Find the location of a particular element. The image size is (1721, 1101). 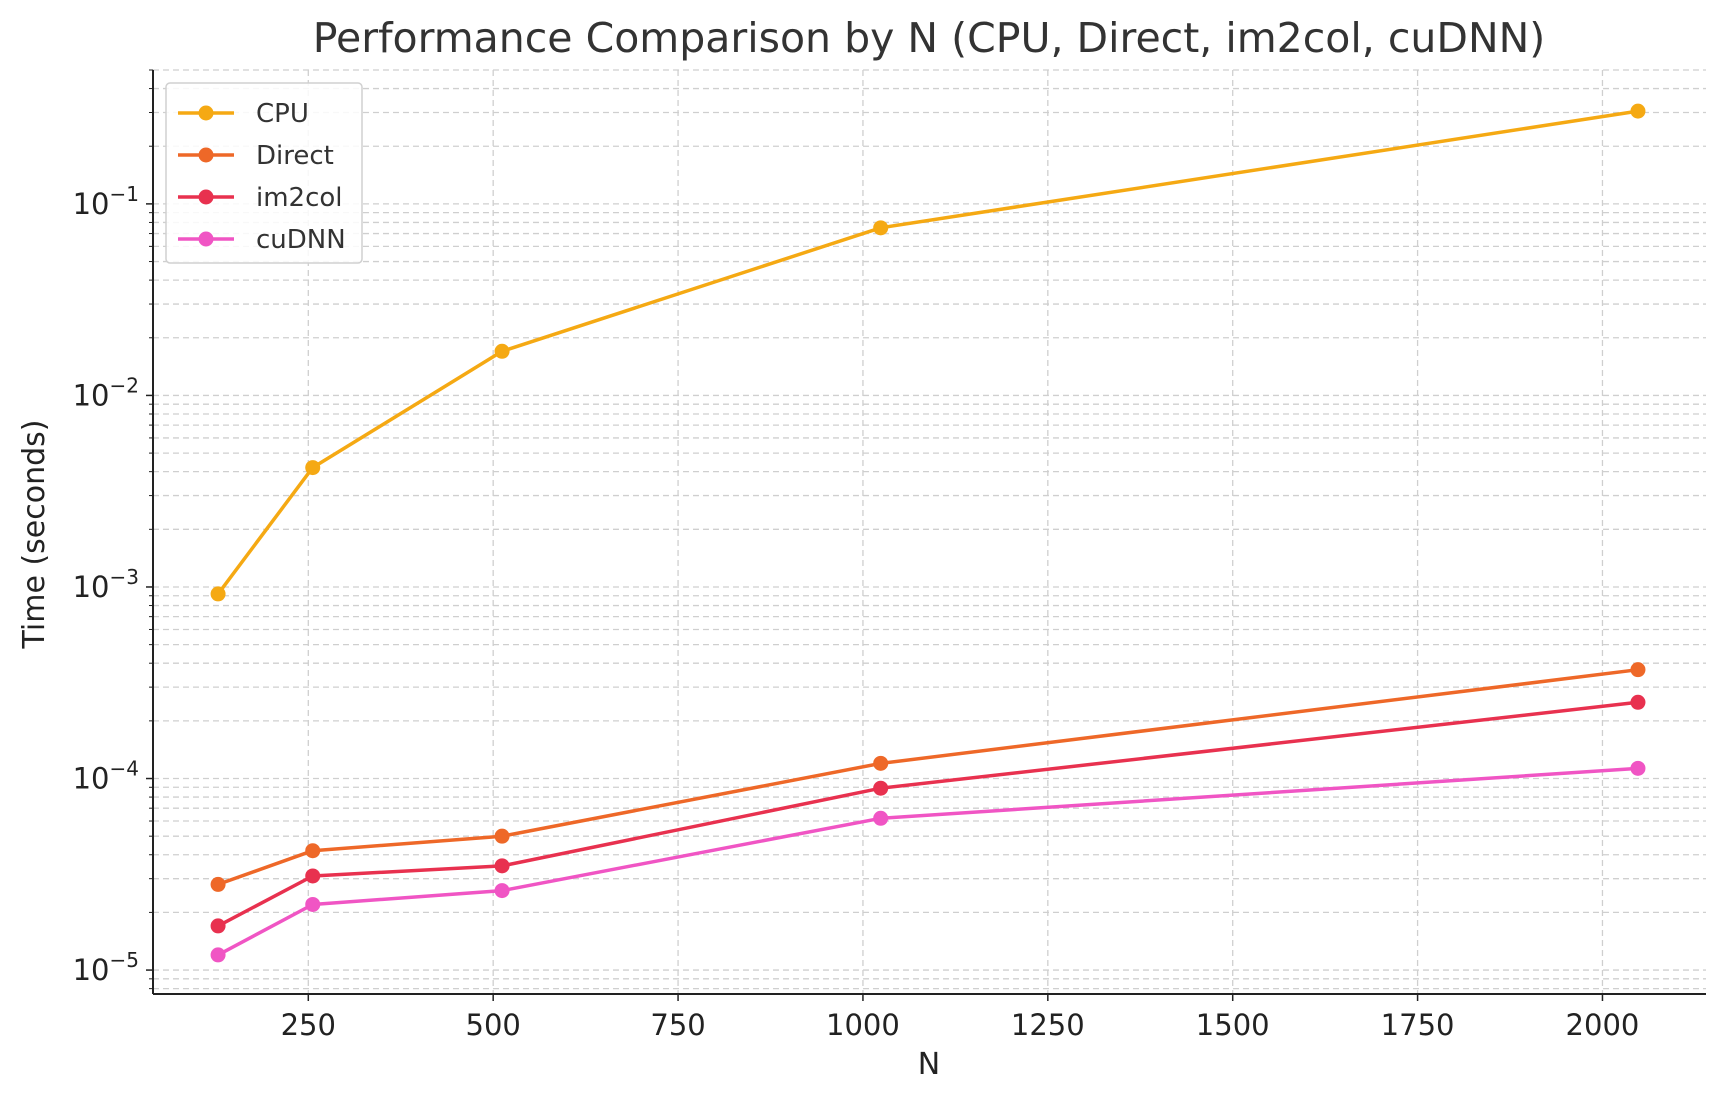

y-tick-label: 10⁻⁵ is located at coordinates (106, 967).